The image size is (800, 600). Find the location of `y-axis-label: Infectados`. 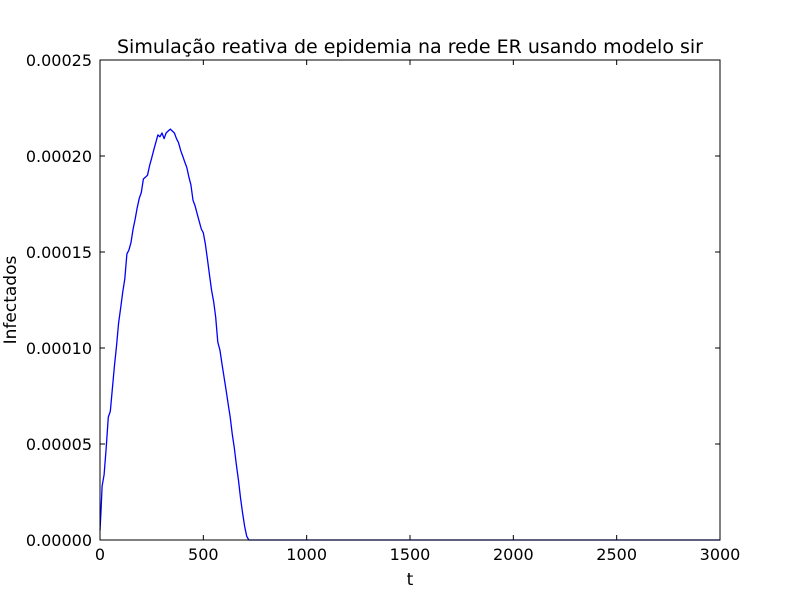

y-axis-label: Infectados is located at coordinates (11, 300).